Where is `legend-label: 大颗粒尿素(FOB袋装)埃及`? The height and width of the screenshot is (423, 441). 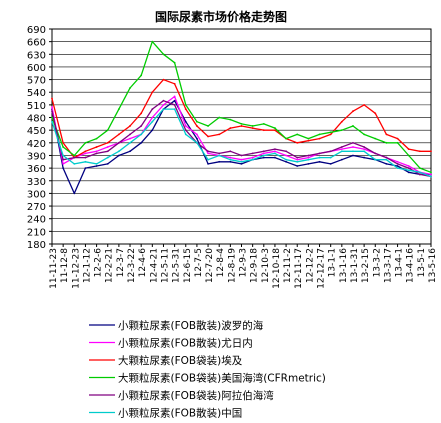
legend-label: 大颗粒尿素(FOB袋装)埃及 is located at coordinates (180, 360).